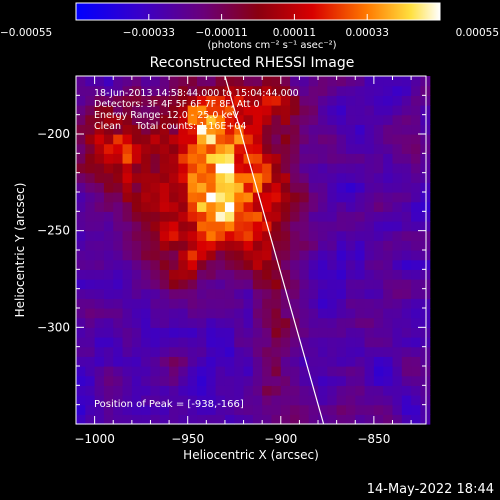  I want to click on x-axis-label: Heliocentric X (arcsec), so click(251, 455).